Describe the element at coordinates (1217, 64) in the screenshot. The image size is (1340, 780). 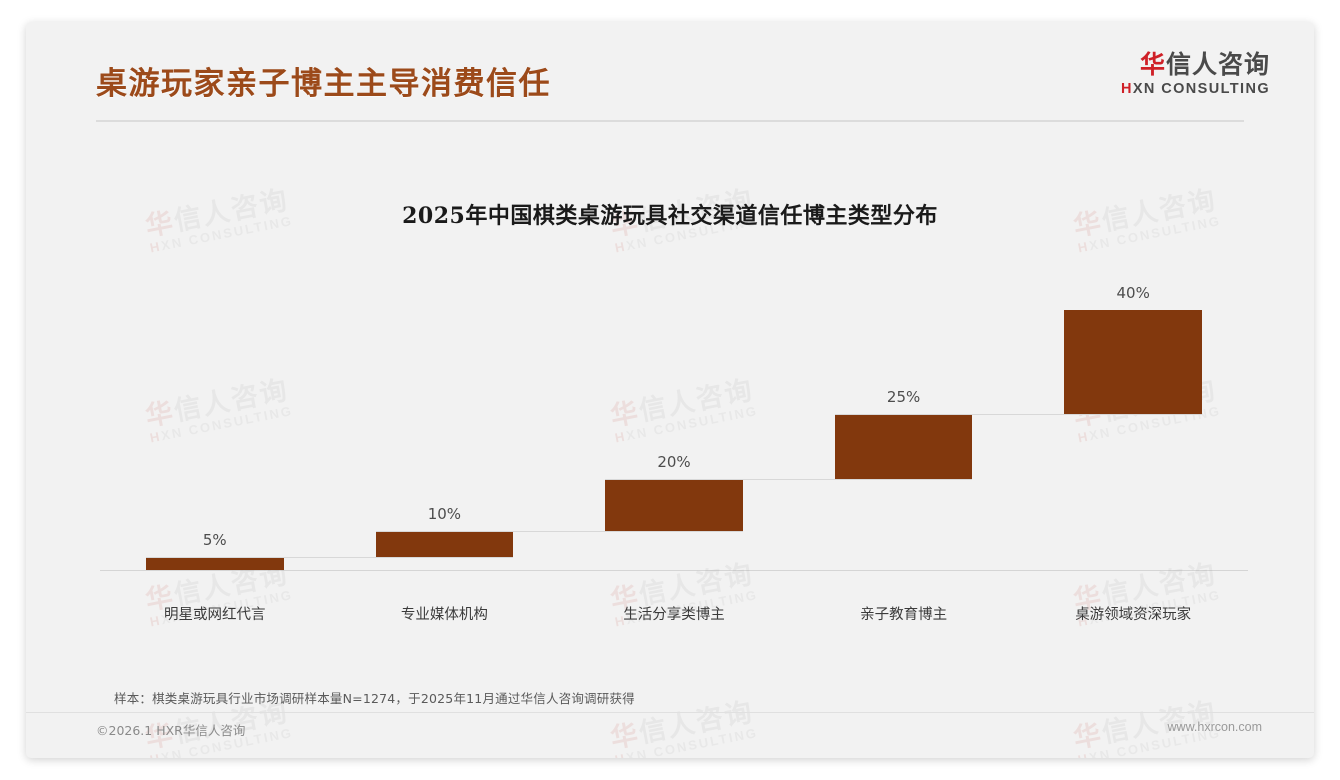
I see `logo-chinese-rest: 信人咨询` at that location.